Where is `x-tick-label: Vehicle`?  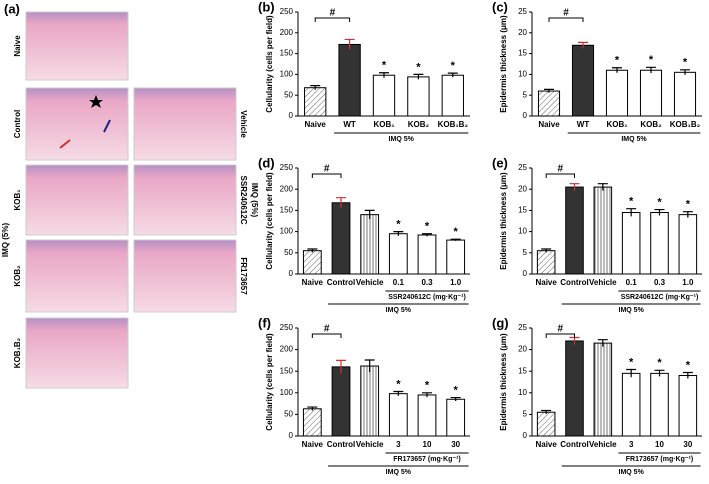 x-tick-label: Vehicle is located at coordinates (603, 444).